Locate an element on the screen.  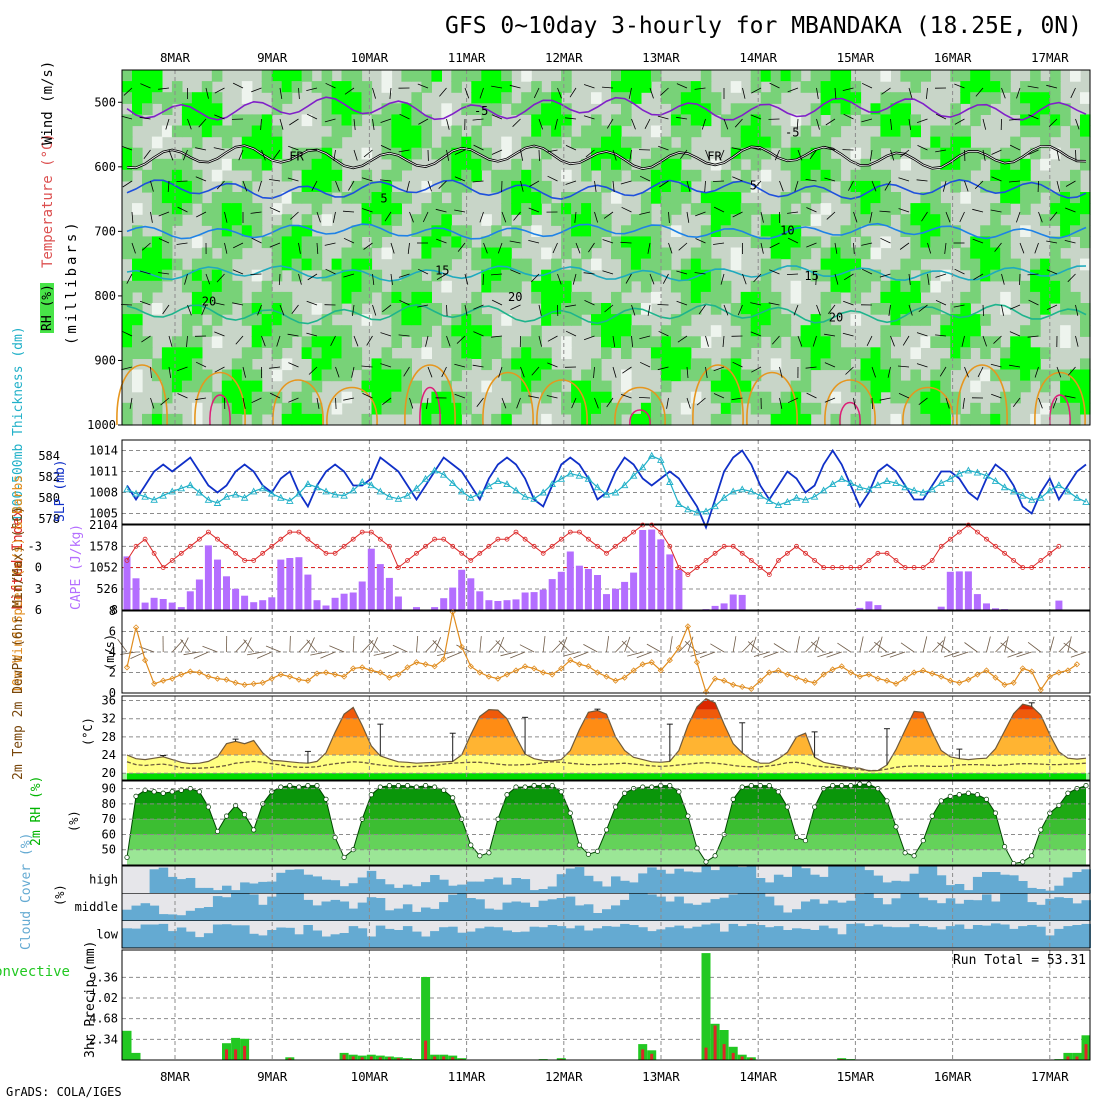
slp-tick: 1005 is located at coordinates (103, 514).